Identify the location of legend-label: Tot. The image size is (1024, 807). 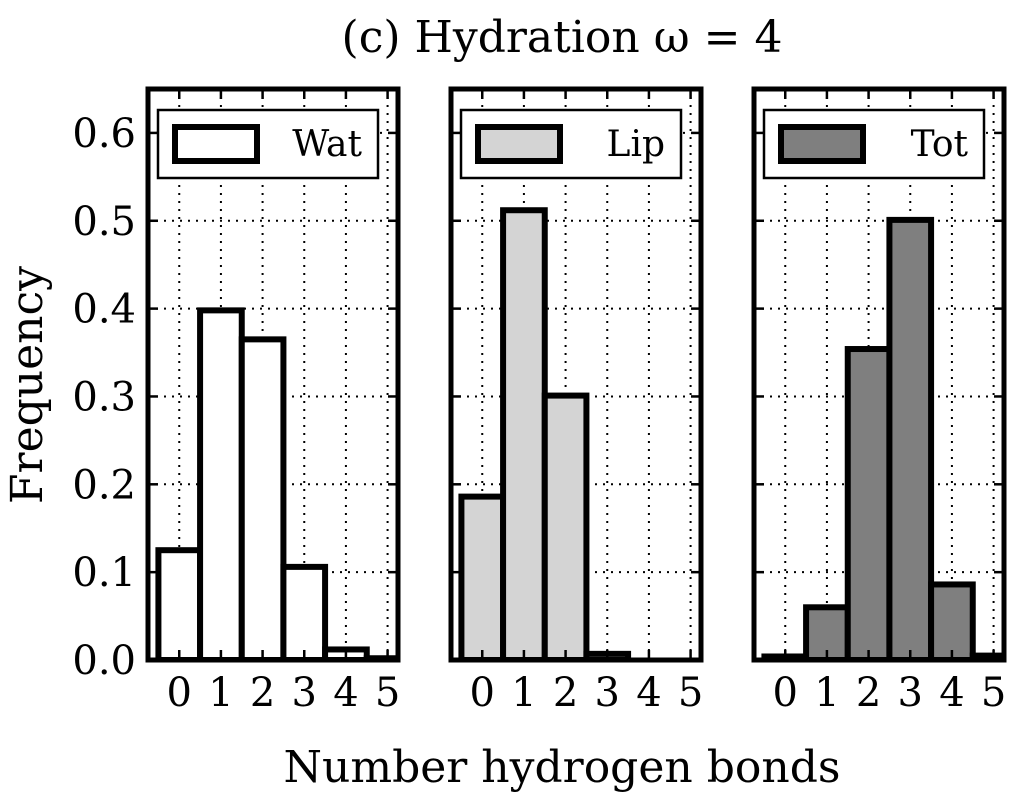
(940, 144).